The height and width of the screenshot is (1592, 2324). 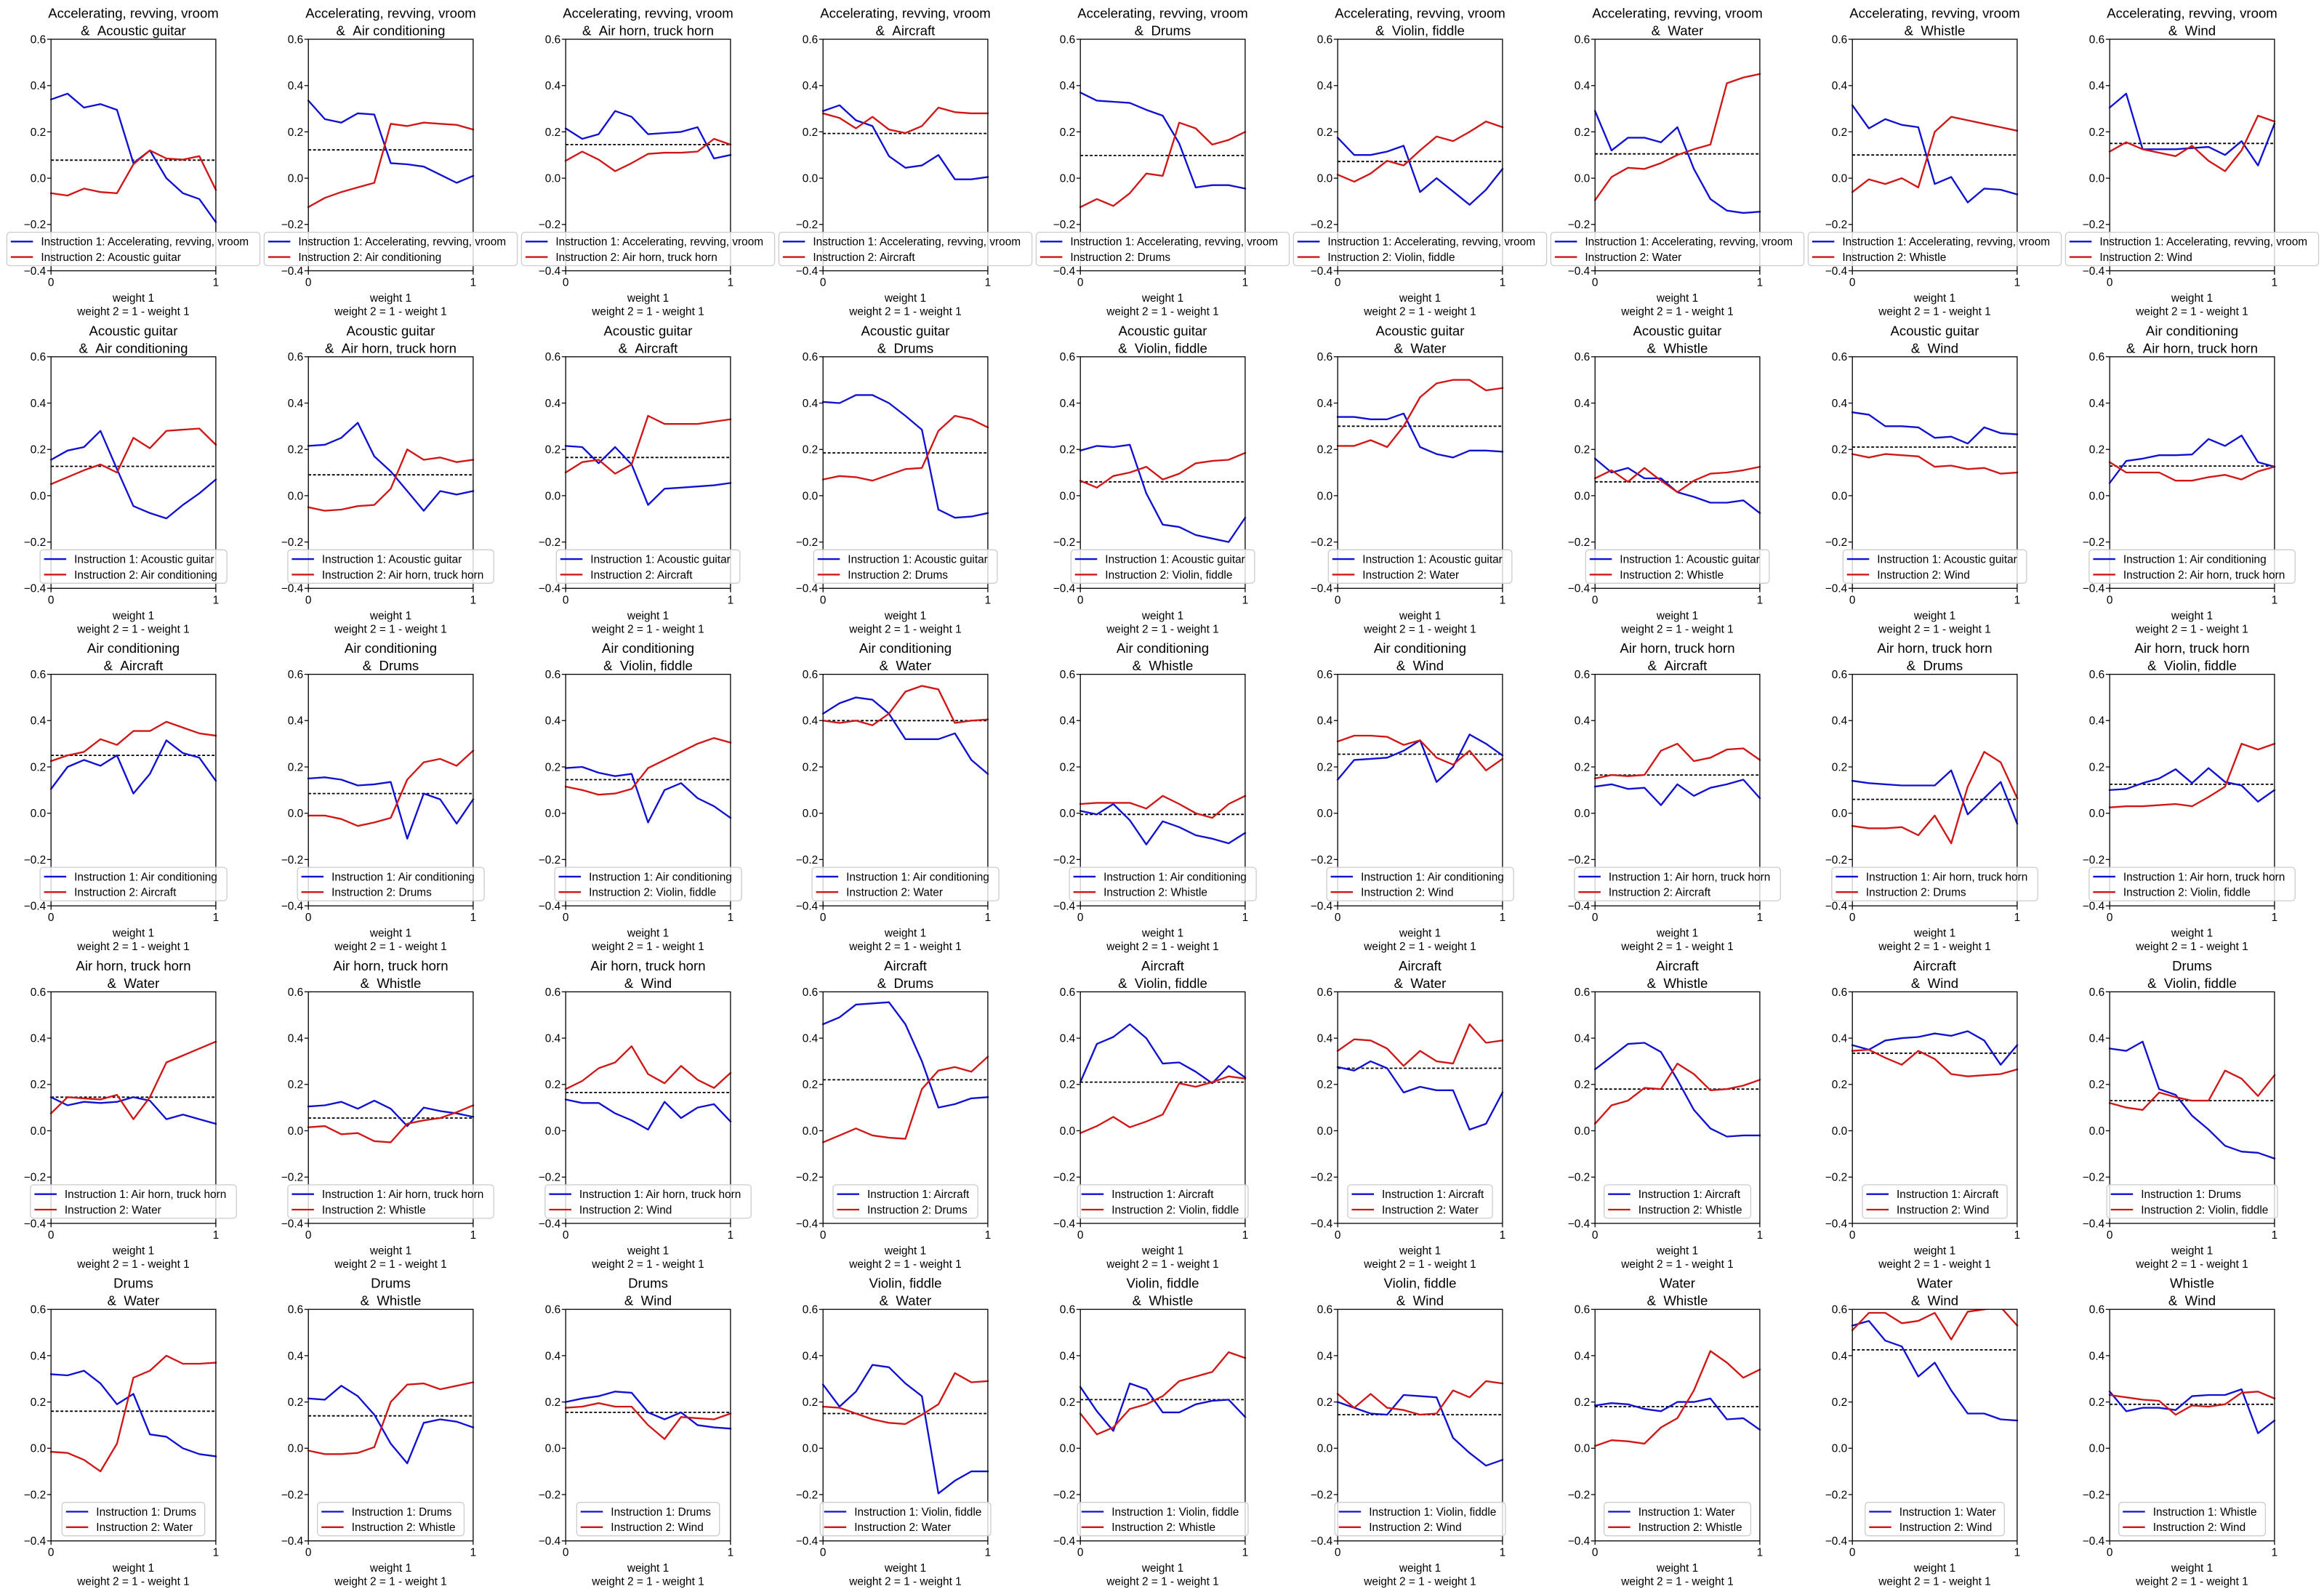 I want to click on svg-text: Instruction 2: Drums, so click(x=1120, y=258).